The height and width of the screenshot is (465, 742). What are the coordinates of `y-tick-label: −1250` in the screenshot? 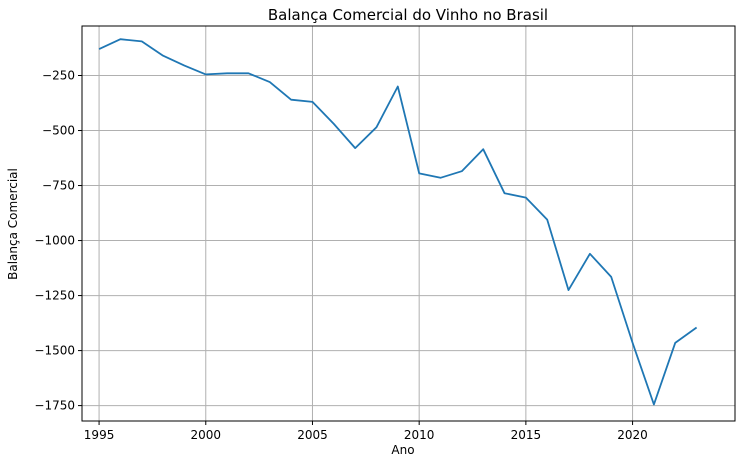 It's located at (54, 296).